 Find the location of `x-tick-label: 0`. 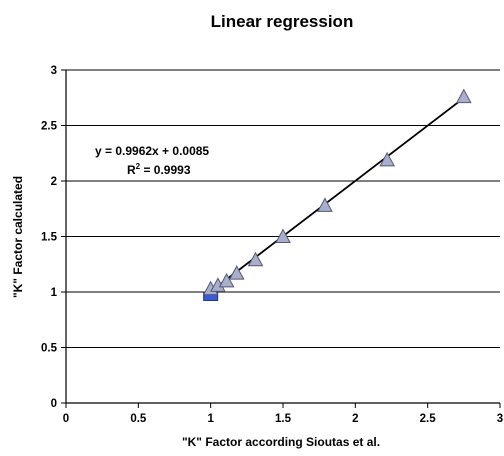

x-tick-label: 0 is located at coordinates (66, 419).